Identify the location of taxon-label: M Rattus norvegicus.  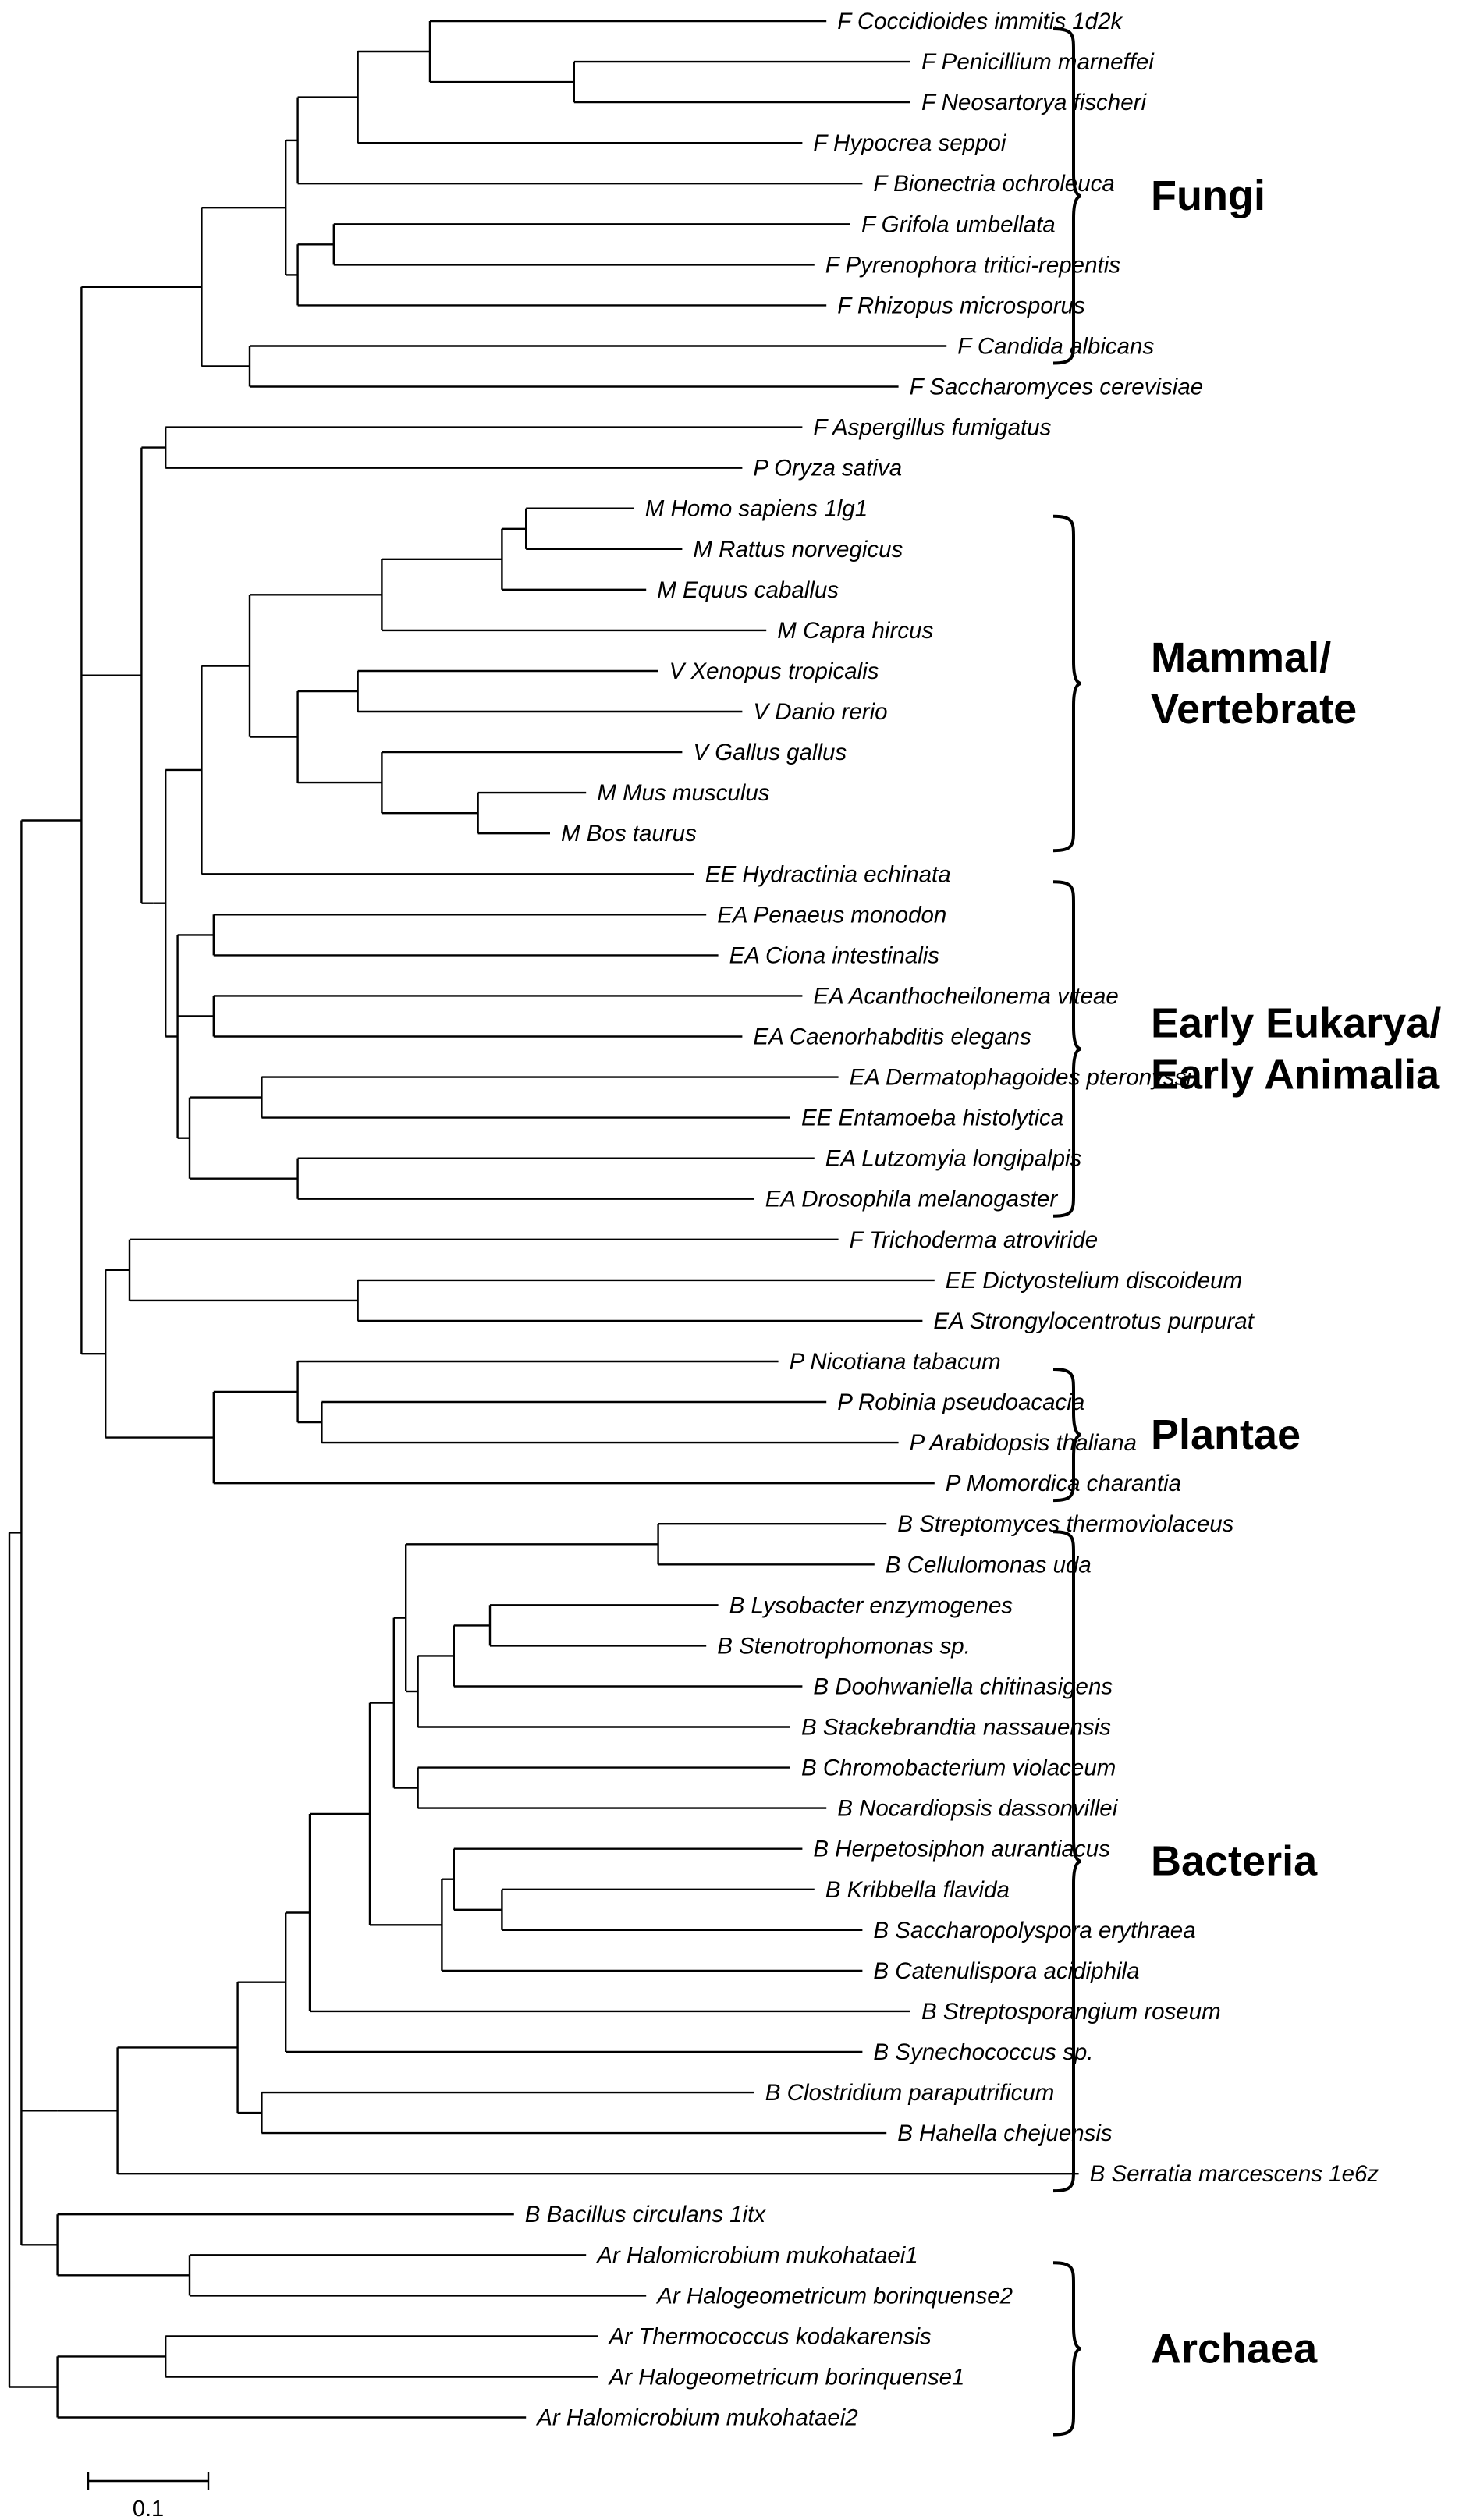
(798, 550).